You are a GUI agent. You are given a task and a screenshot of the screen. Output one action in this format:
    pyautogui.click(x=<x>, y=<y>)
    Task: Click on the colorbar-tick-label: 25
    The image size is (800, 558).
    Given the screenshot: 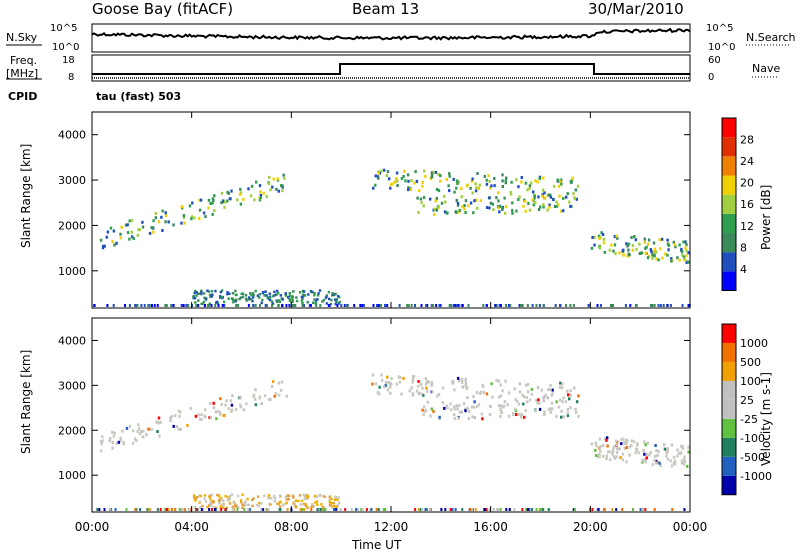 What is the action you would take?
    pyautogui.click(x=747, y=400)
    